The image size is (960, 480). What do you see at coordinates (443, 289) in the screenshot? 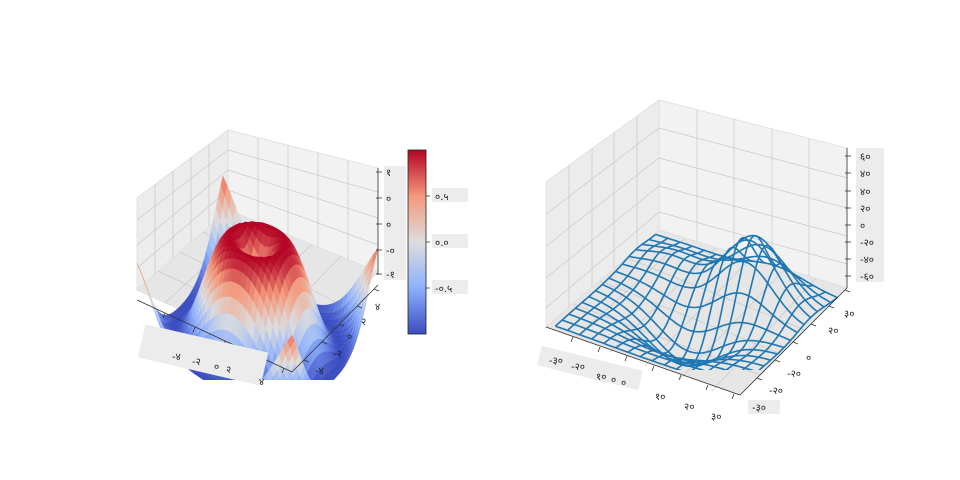
I see `colorbar-tick-label: -०.५` at bounding box center [443, 289].